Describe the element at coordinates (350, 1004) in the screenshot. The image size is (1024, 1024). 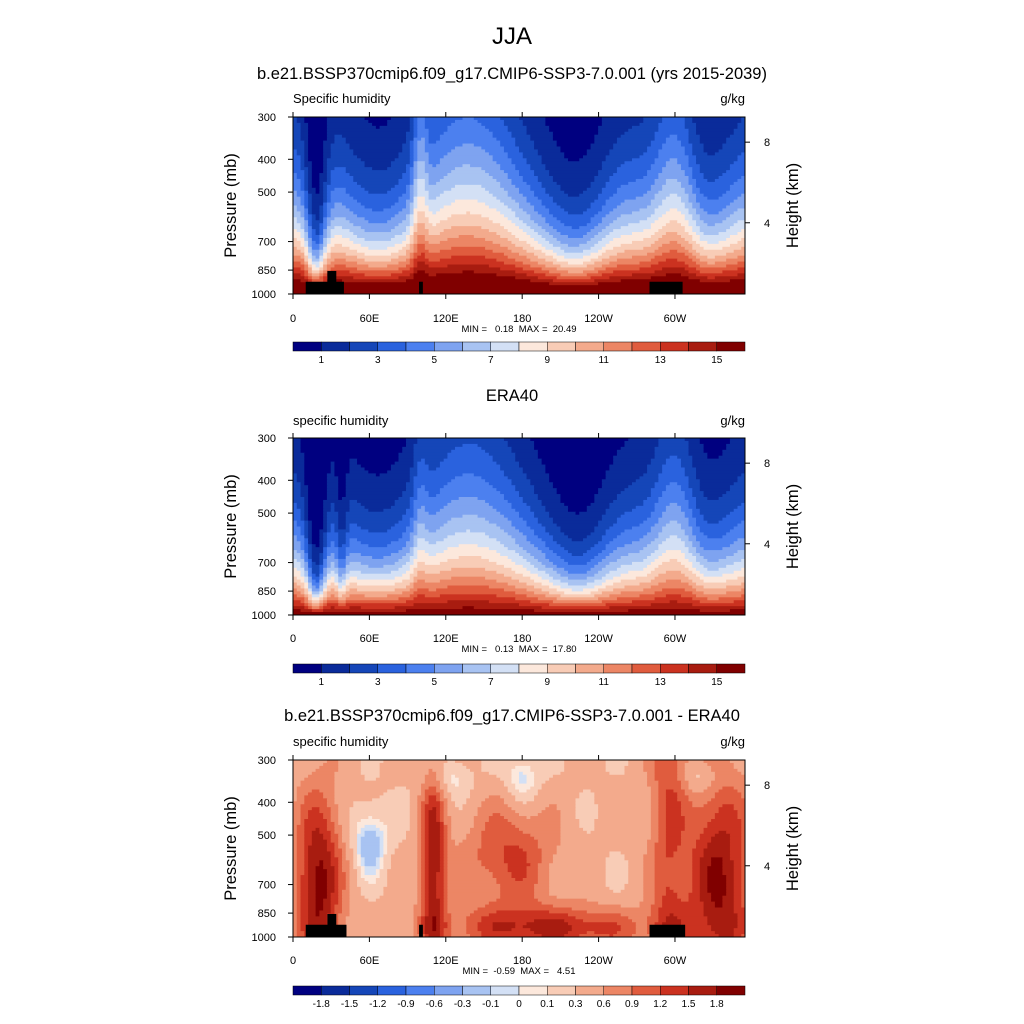
I see `colorbar-label: -1.5` at that location.